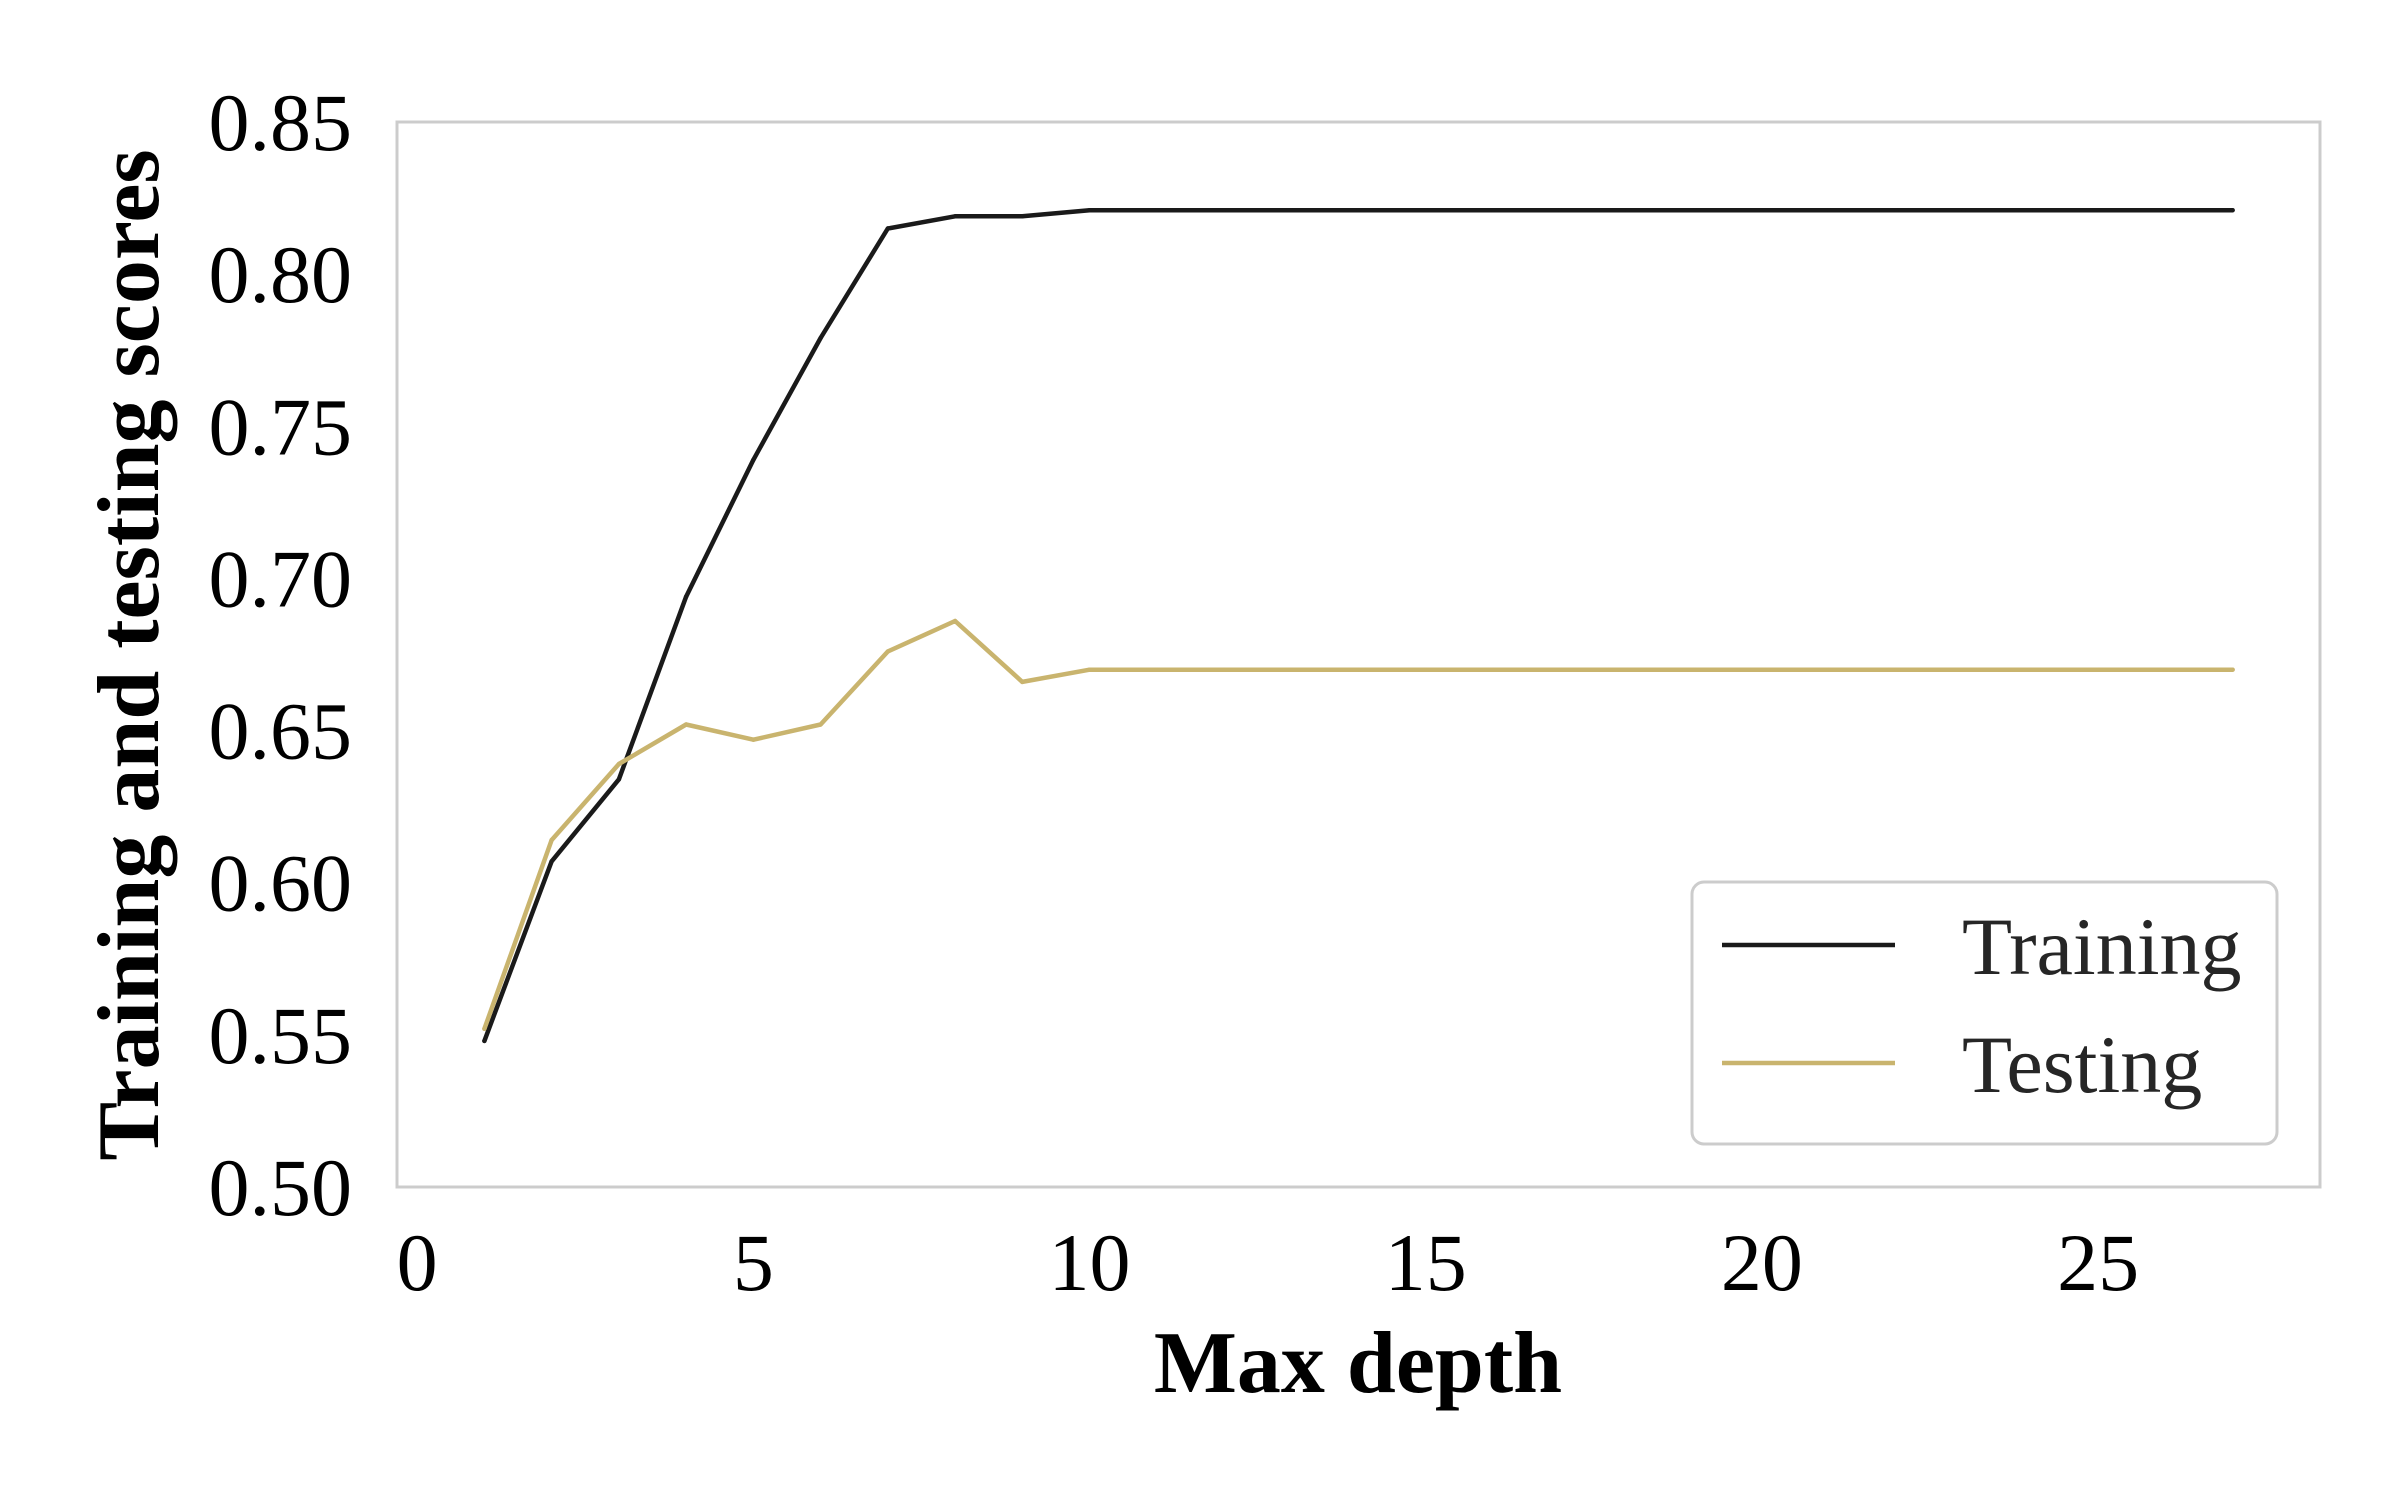  Describe the element at coordinates (281, 426) in the screenshot. I see `y-tick-label: 0.75` at that location.